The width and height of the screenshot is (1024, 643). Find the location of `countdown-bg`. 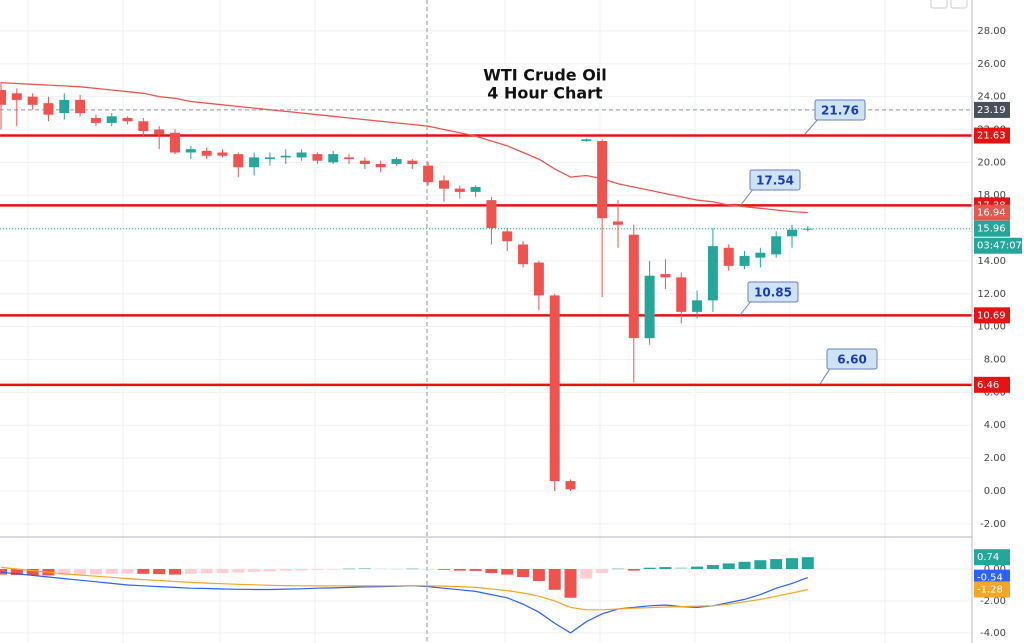

countdown-bg is located at coordinates (998, 245).